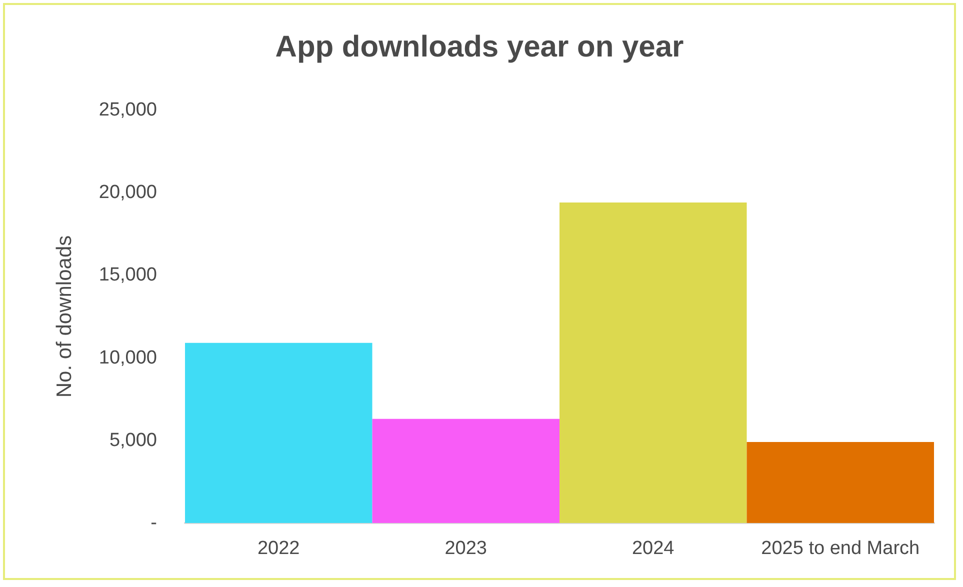 Image resolution: width=963 pixels, height=587 pixels. What do you see at coordinates (64, 316) in the screenshot?
I see `y-axis-title: No. of downloads` at bounding box center [64, 316].